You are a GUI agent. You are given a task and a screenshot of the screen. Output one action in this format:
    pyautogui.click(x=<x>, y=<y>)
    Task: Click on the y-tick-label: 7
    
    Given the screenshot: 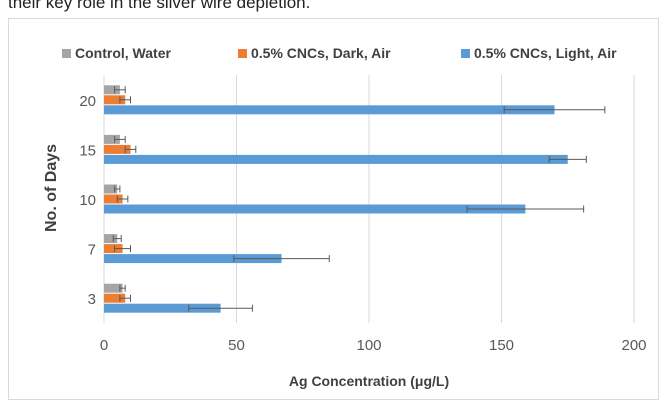 What is the action you would take?
    pyautogui.click(x=92, y=250)
    